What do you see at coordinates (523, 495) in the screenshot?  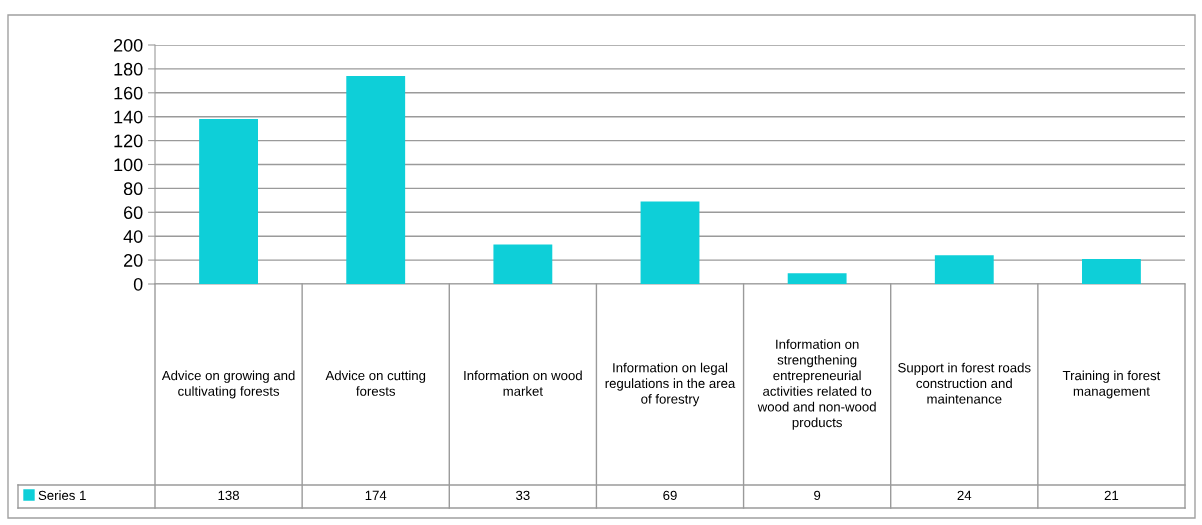 I see `data-label: 33` at bounding box center [523, 495].